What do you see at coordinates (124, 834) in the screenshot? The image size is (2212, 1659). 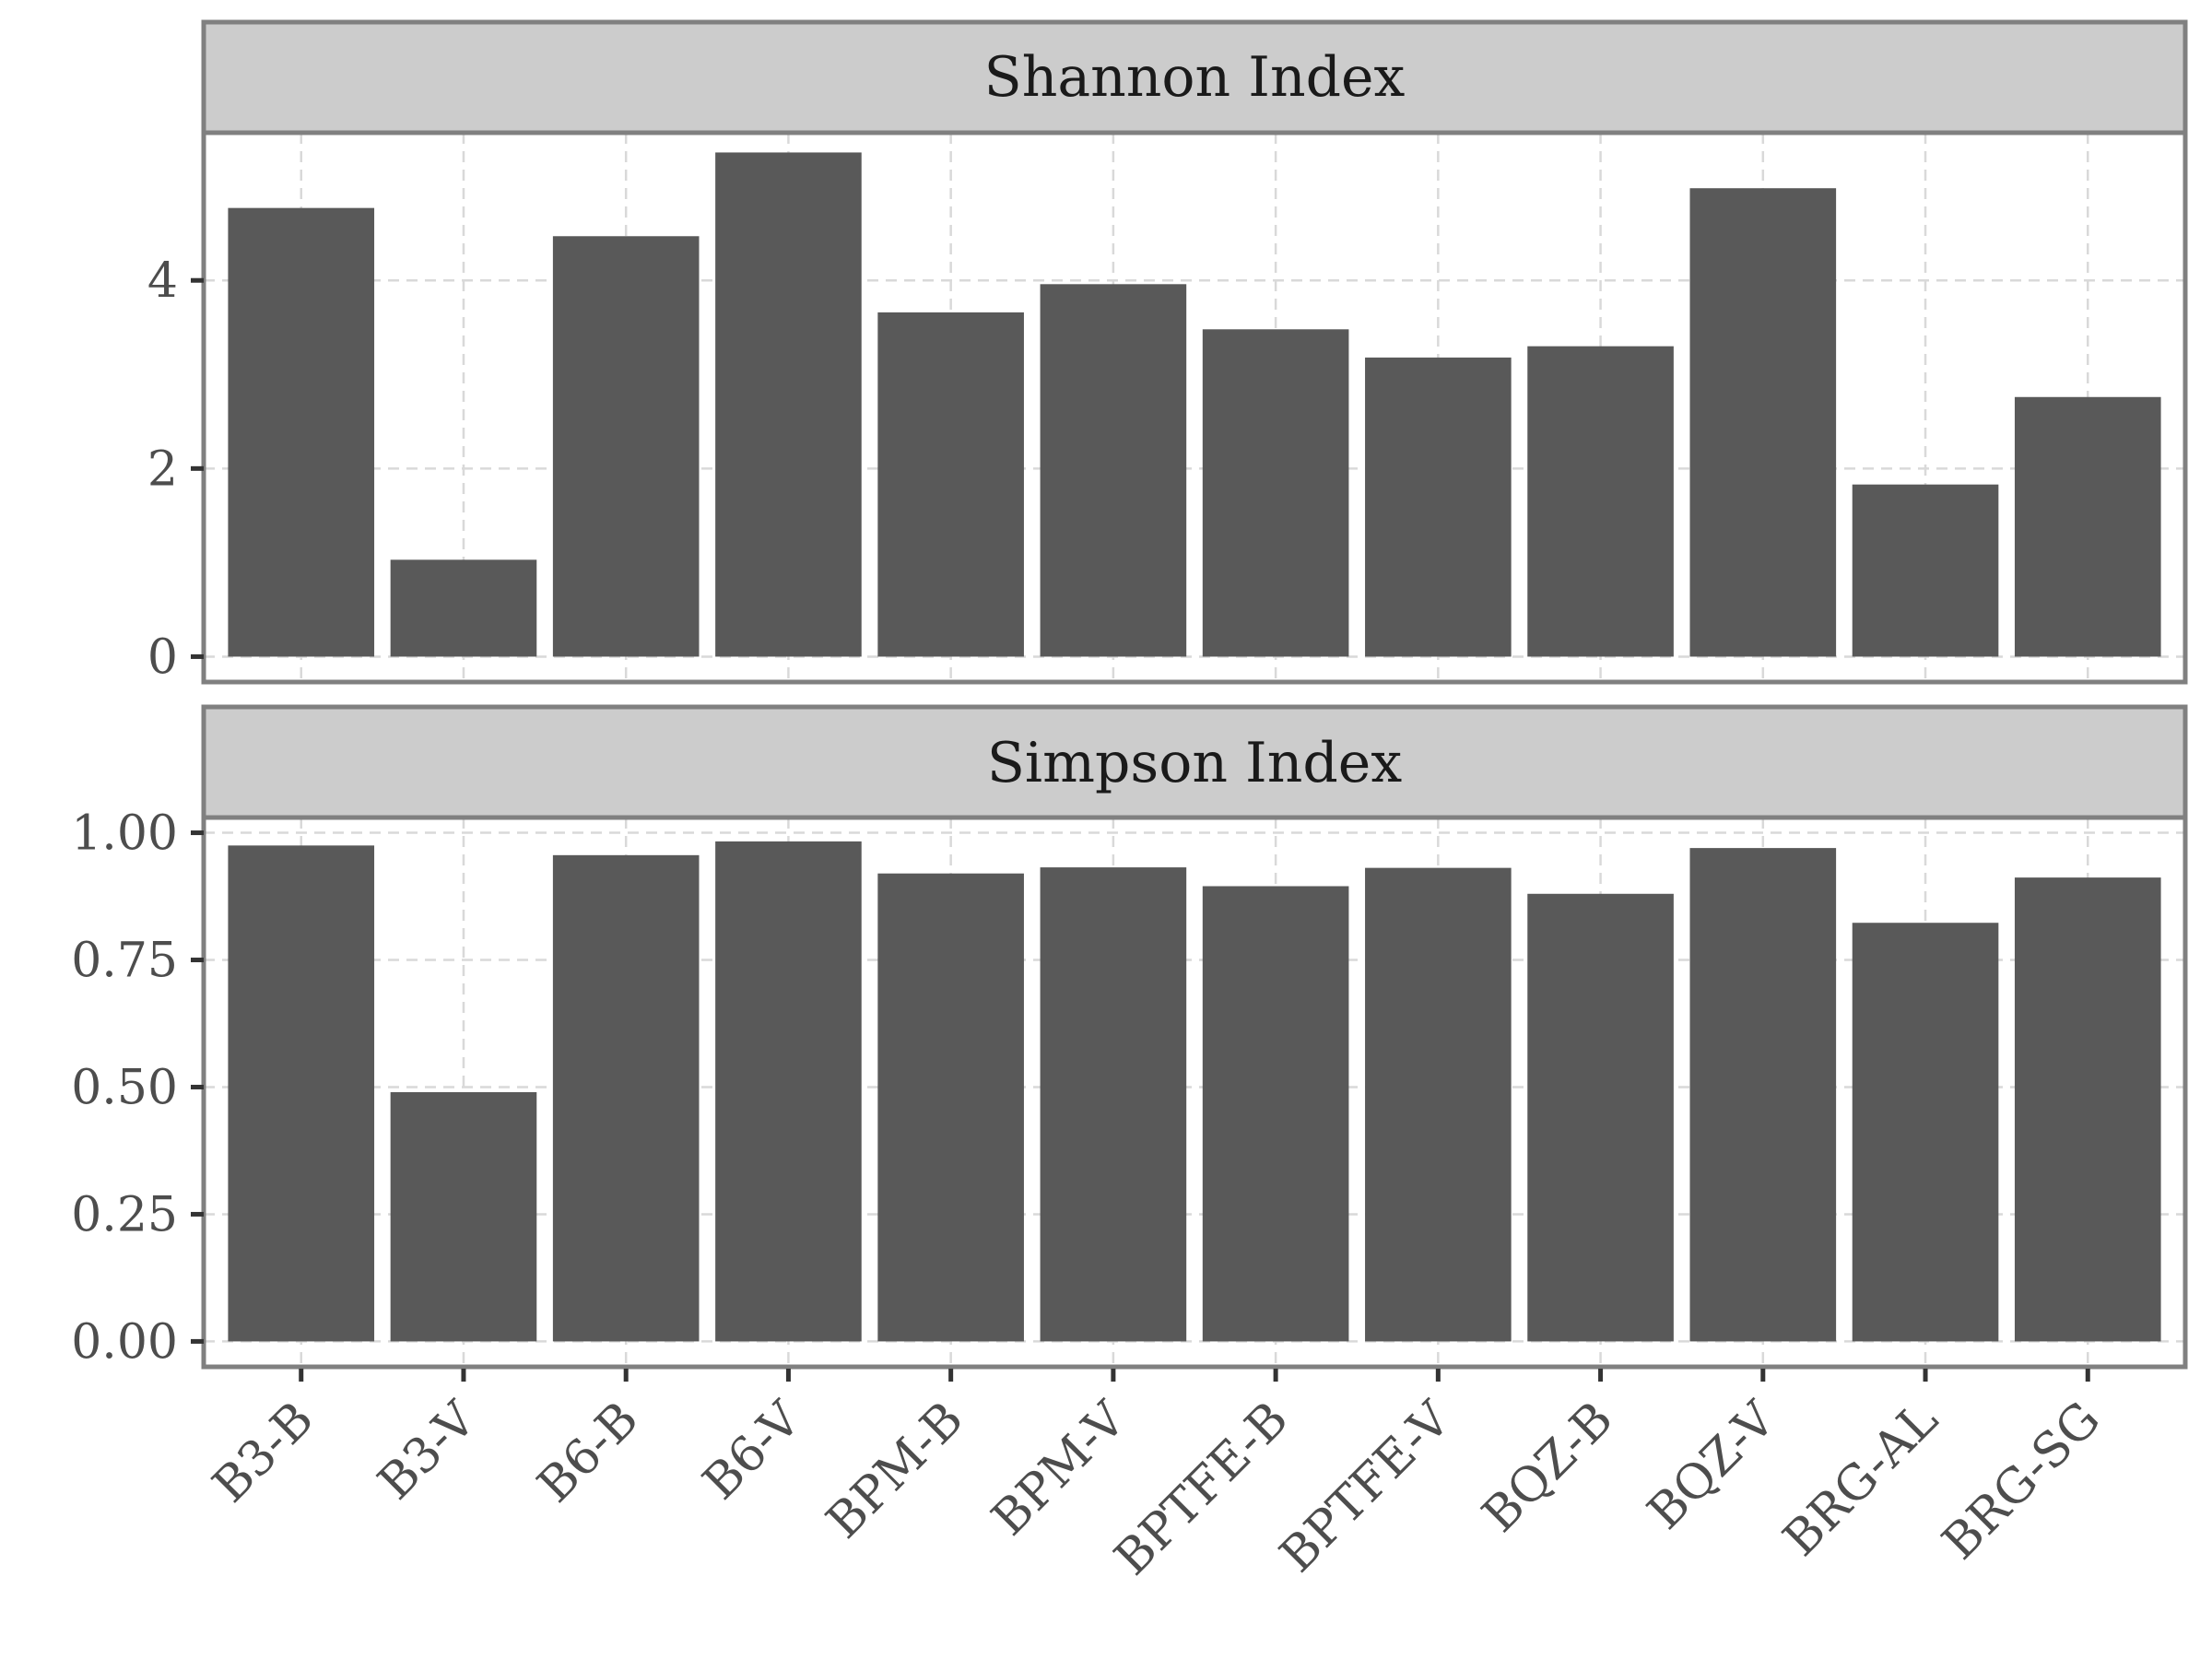 I see `y-tick-label: 1.00` at bounding box center [124, 834].